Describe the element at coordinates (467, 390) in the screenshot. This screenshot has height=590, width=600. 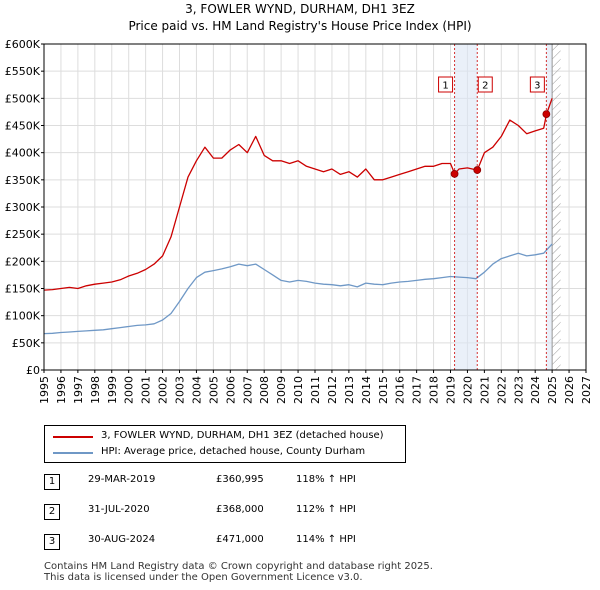
I see `x-tick-label: 2020` at that location.